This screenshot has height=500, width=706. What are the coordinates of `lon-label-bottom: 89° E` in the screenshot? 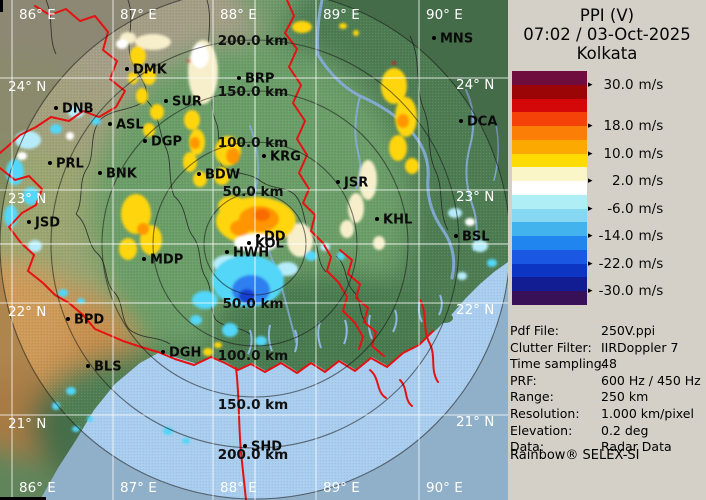 It's located at (341, 488).